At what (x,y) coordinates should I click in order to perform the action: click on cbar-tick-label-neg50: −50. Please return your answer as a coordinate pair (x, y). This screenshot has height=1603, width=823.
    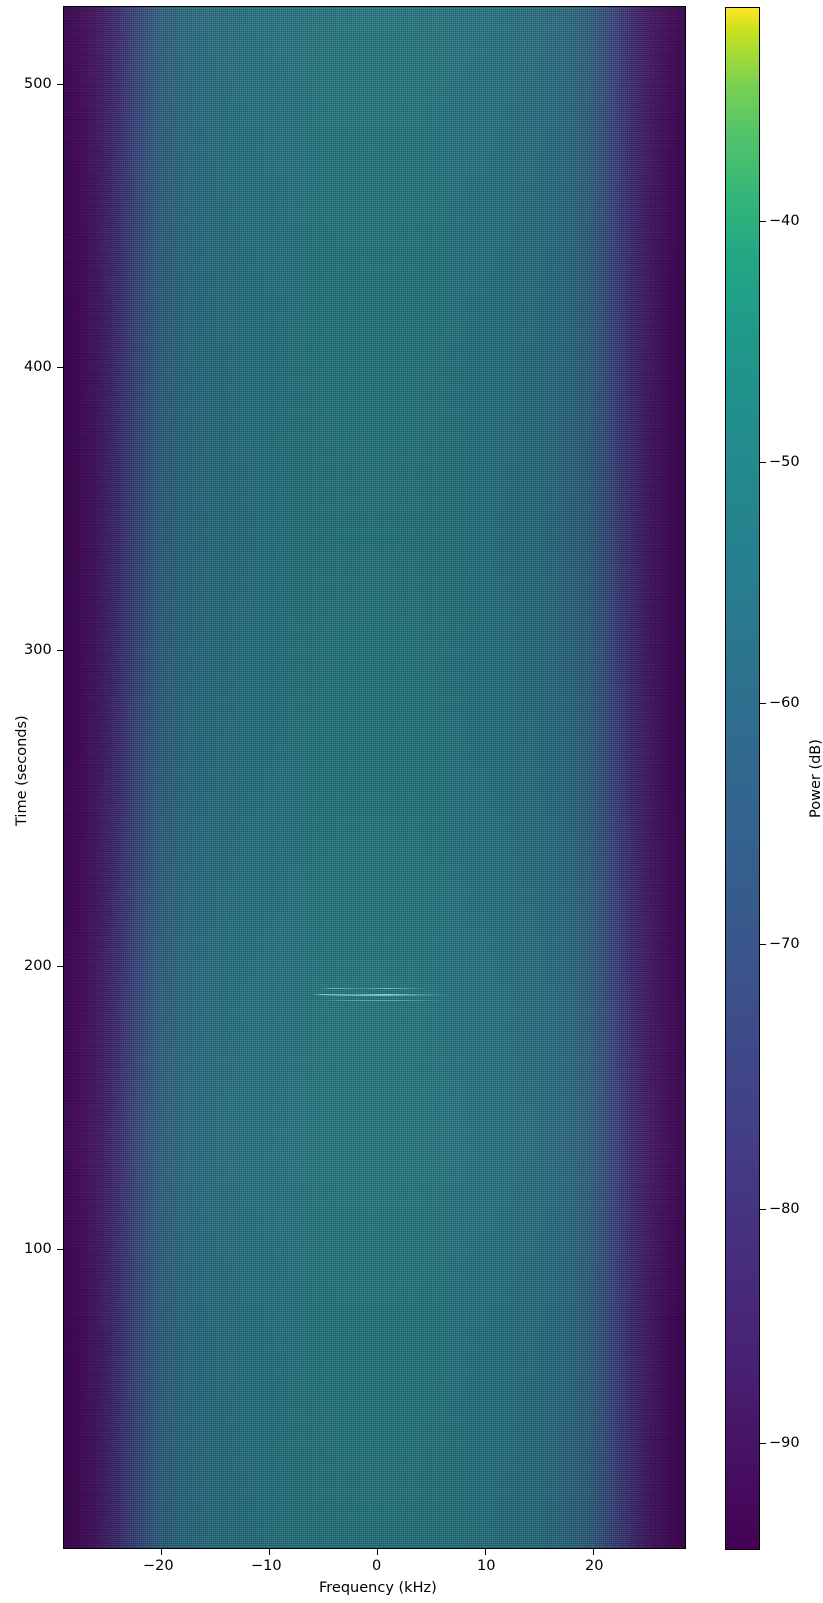
    Looking at the image, I should click on (784, 462).